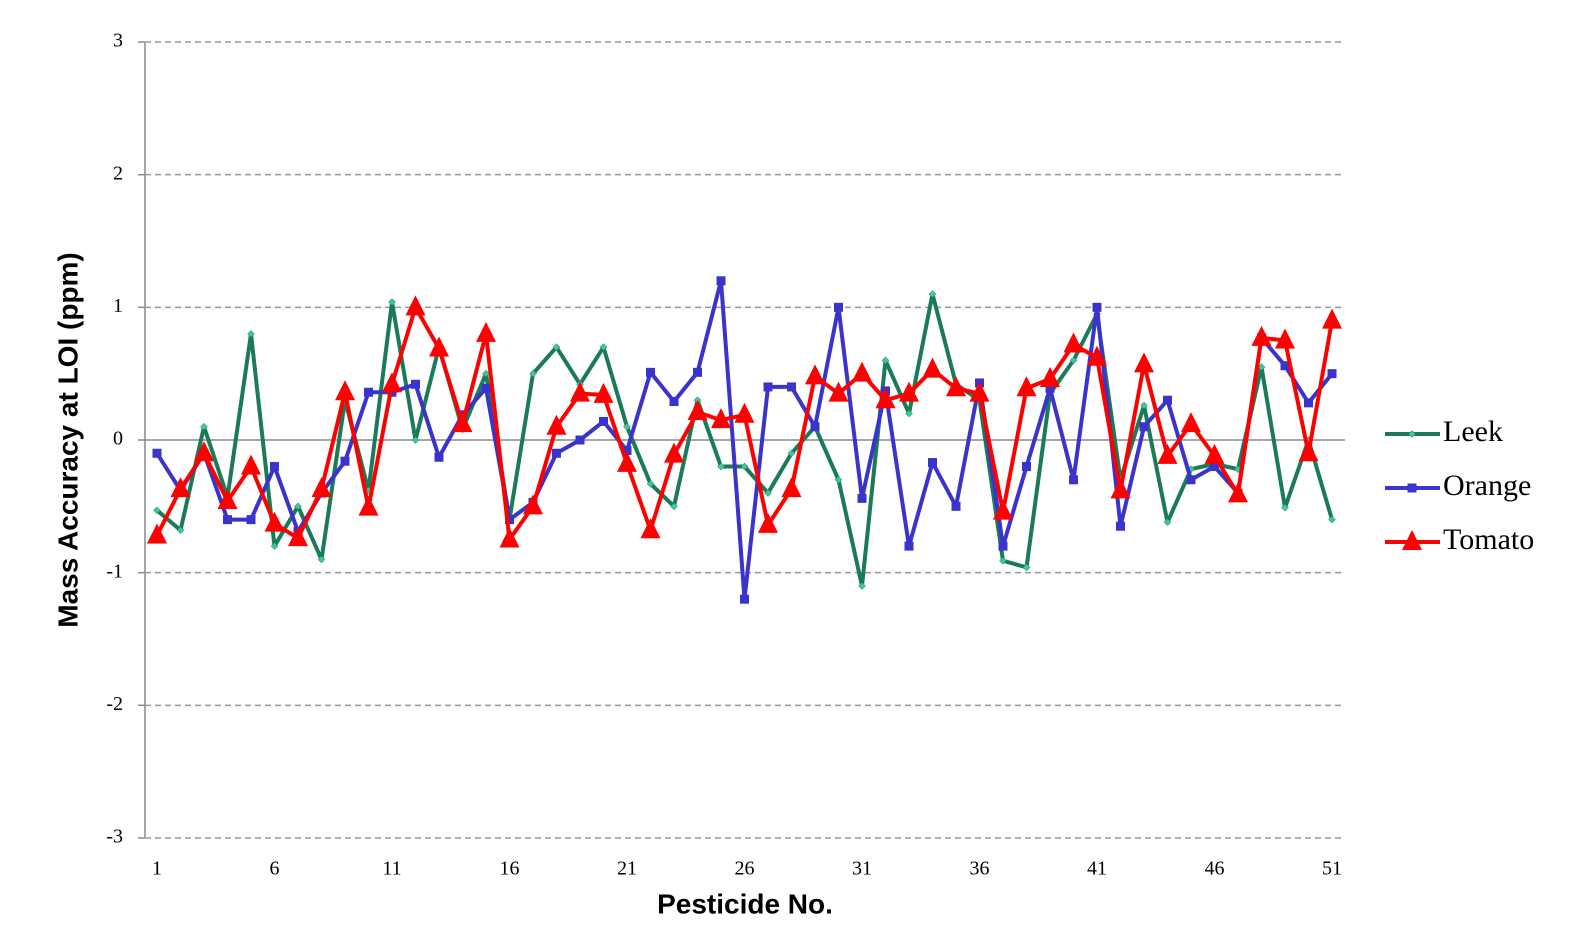 The width and height of the screenshot is (1579, 931). What do you see at coordinates (1488, 539) in the screenshot?
I see `legend-label: Tomato` at bounding box center [1488, 539].